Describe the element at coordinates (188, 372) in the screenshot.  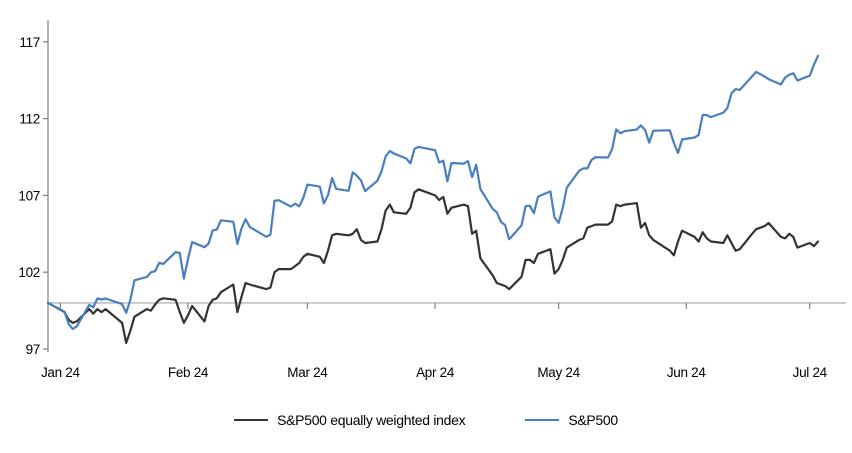
I see `x-tick-label: Feb 24` at that location.